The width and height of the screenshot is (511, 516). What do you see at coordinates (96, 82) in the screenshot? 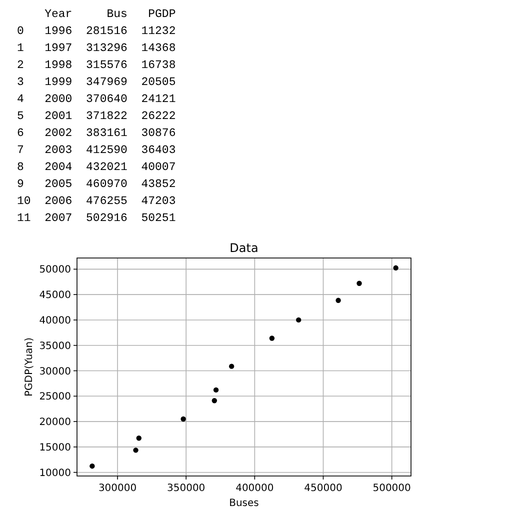
I see `text: 3 1999 347969 20505` at bounding box center [96, 82].